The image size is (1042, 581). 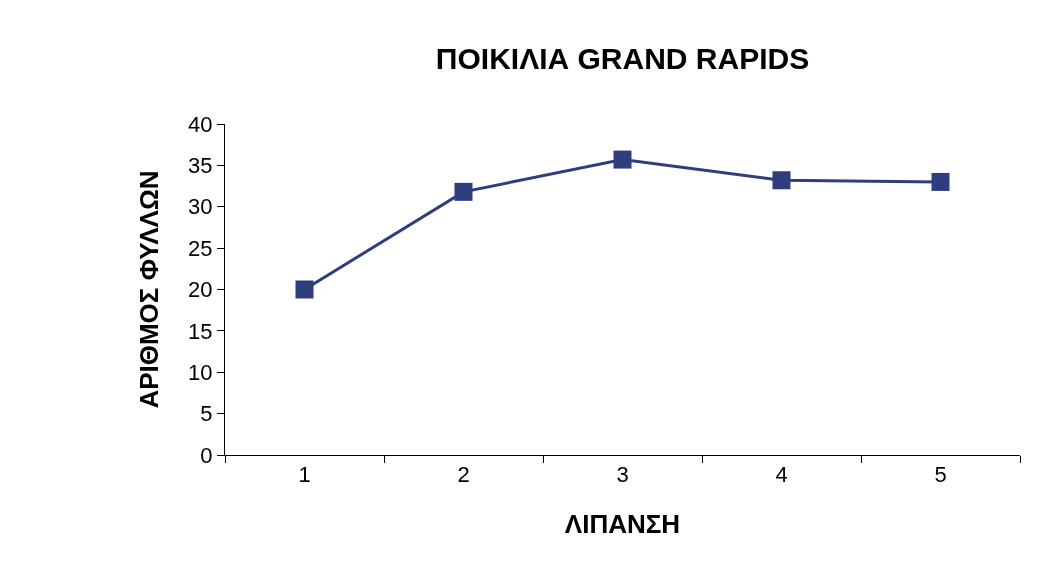 What do you see at coordinates (940, 475) in the screenshot?
I see `x-tick-label: 5` at bounding box center [940, 475].